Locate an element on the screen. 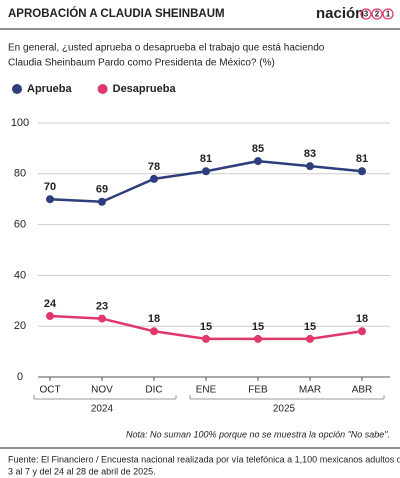  title: APROBACIÓN A CLAUDIA SHEINBAUM is located at coordinates (116, 13).